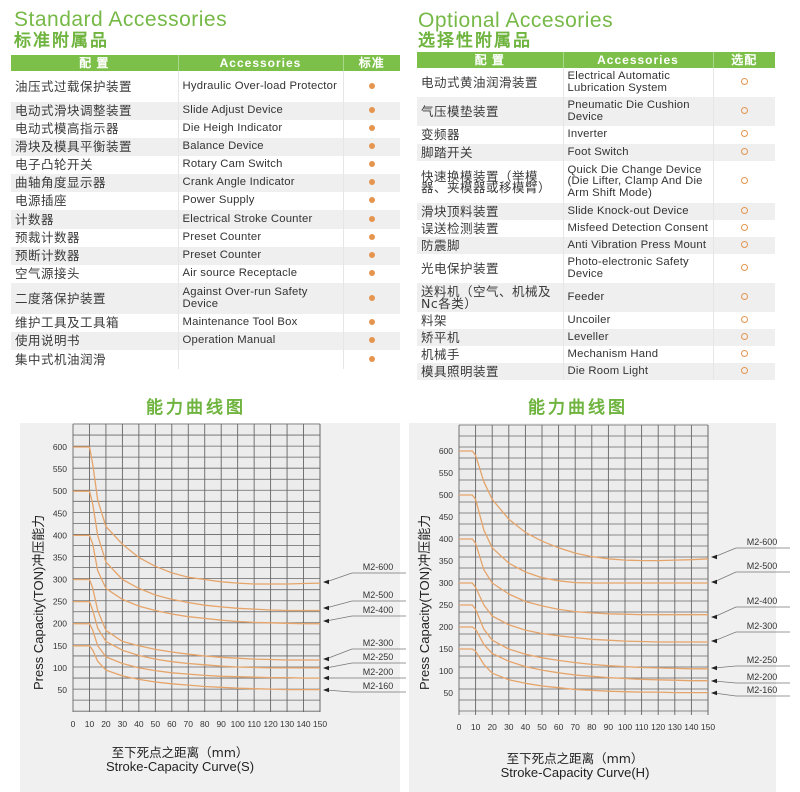  What do you see at coordinates (762, 690) in the screenshot?
I see `series-label: M2-160` at bounding box center [762, 690].